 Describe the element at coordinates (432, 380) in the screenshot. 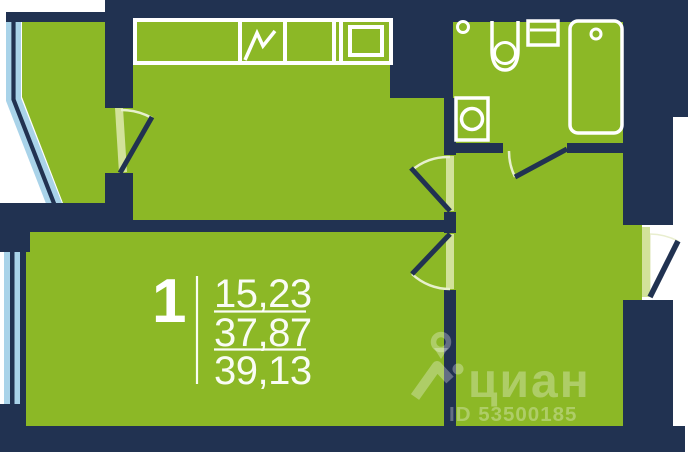

I see `watermark-chevron-icon` at that location.